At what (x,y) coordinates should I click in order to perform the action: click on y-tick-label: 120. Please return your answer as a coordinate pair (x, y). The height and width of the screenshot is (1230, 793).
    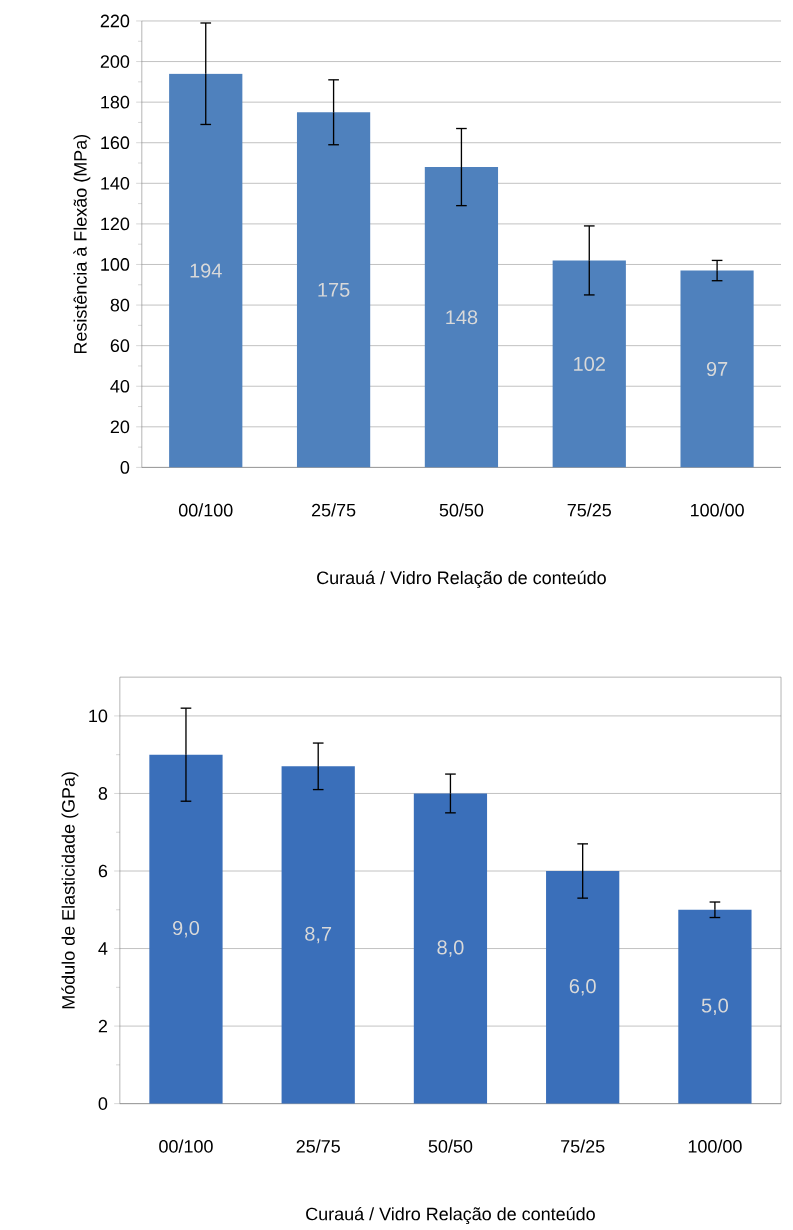
    Looking at the image, I should click on (115, 224).